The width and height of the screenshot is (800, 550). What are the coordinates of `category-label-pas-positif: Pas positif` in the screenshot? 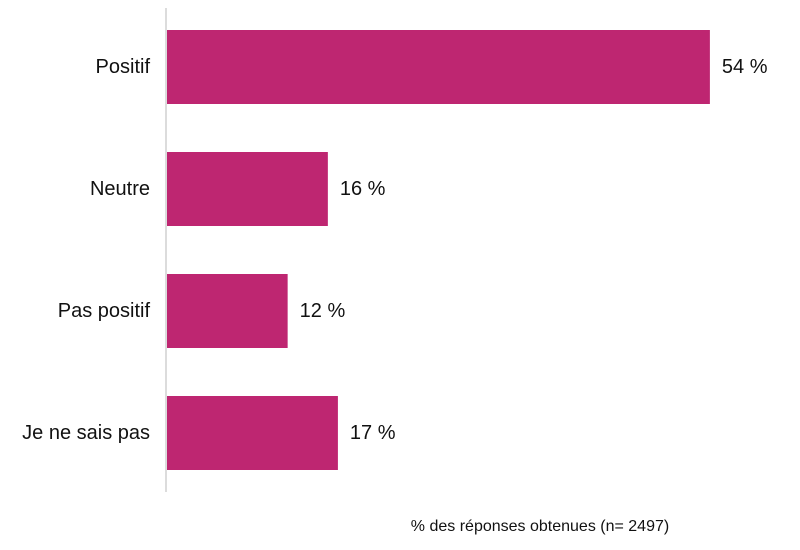 It's located at (104, 311).